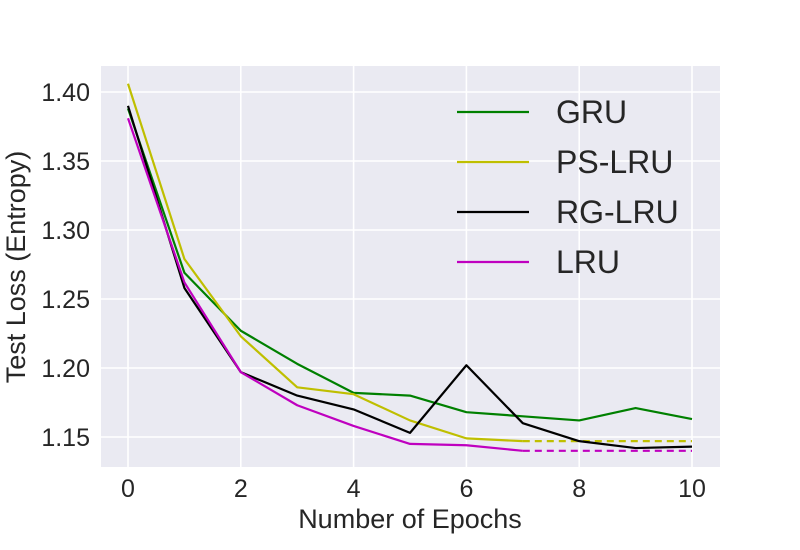 The width and height of the screenshot is (800, 550). Describe the element at coordinates (65, 369) in the screenshot. I see `y-tick-label: 1.20` at that location.